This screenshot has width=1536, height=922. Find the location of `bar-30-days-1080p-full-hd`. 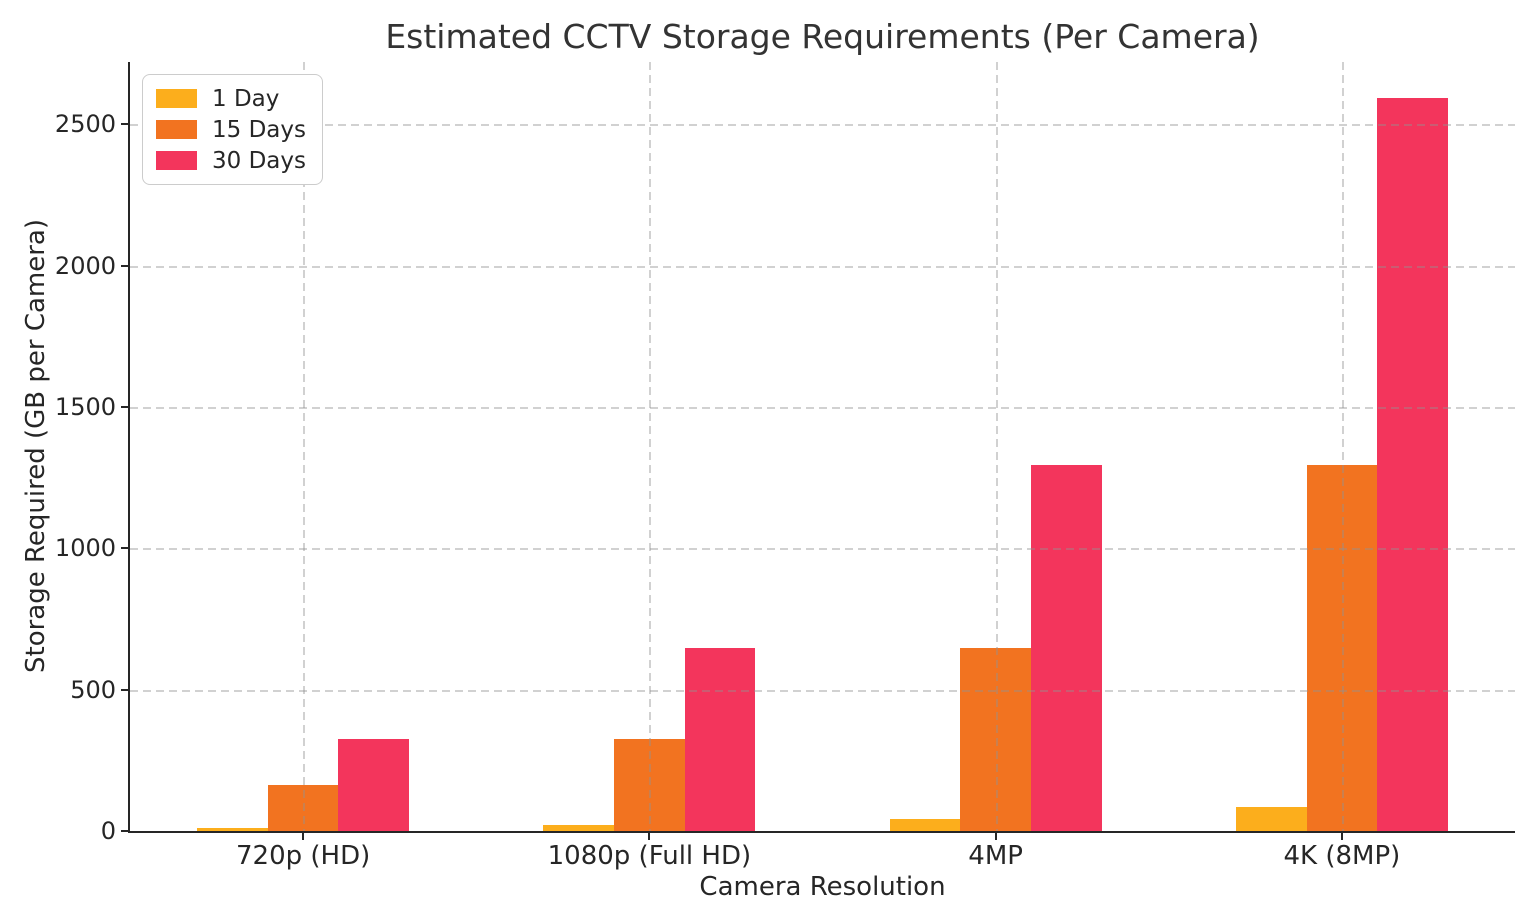

bar-30-days-1080p-full-hd is located at coordinates (720, 739).